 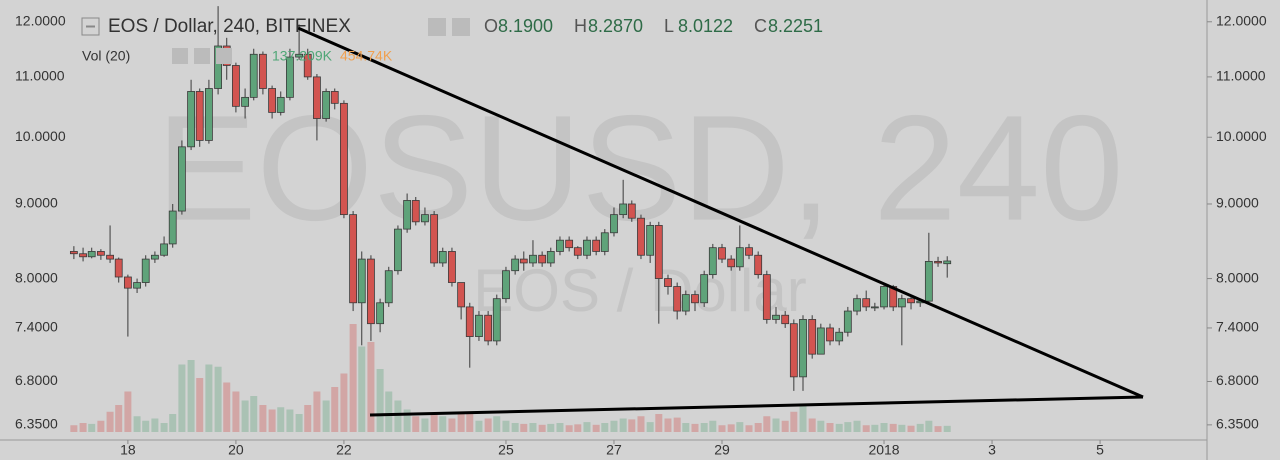 What do you see at coordinates (128, 450) in the screenshot?
I see `x-tick-label: 18` at bounding box center [128, 450].